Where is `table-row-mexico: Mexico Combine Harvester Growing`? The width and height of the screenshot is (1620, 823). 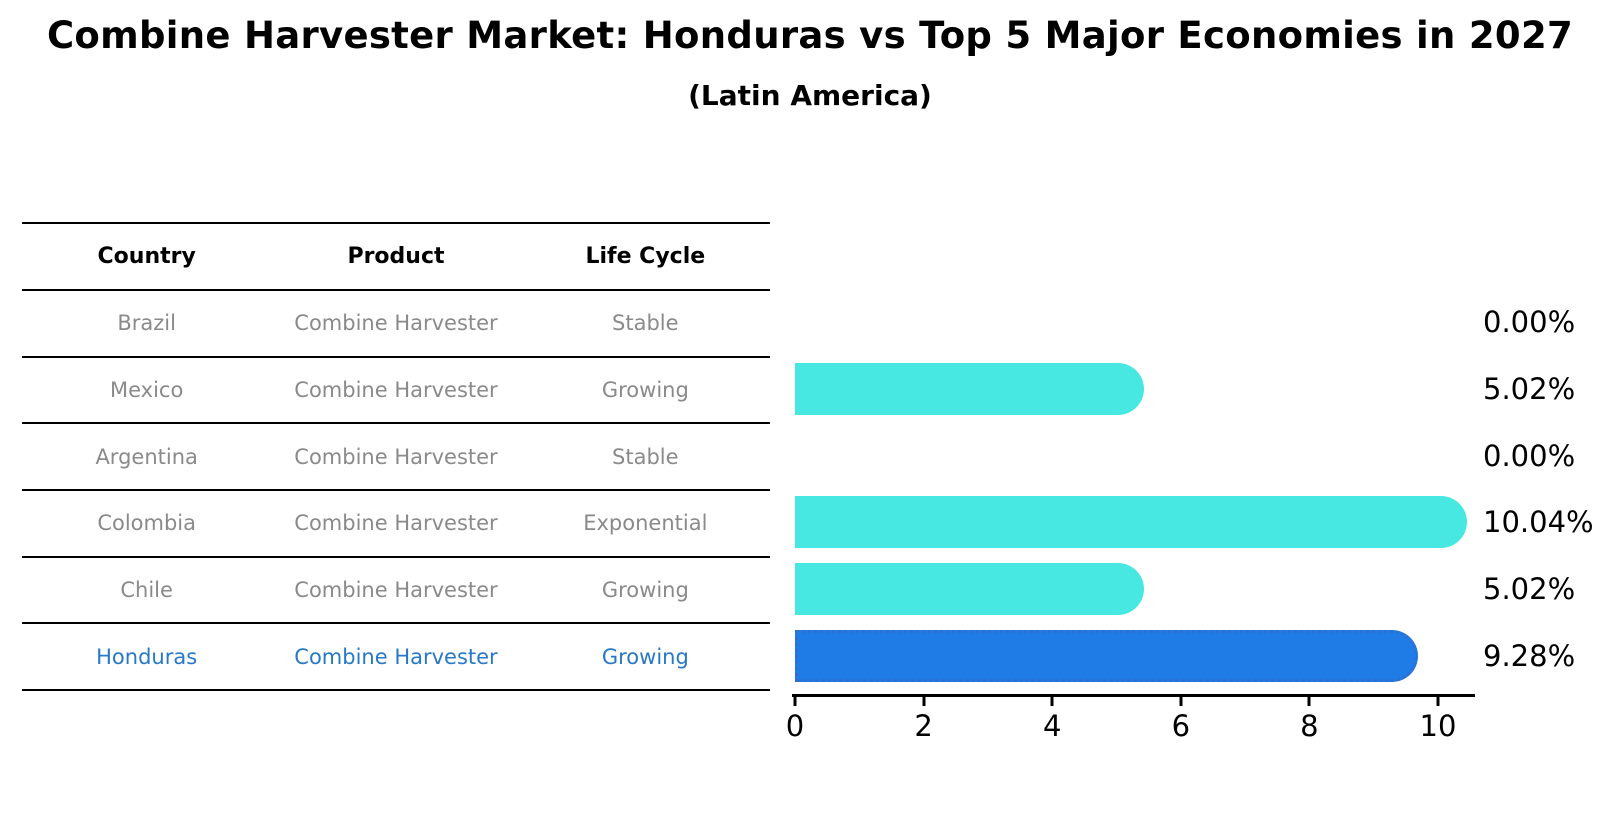
table-row-mexico: Mexico Combine Harvester Growing is located at coordinates (396, 391).